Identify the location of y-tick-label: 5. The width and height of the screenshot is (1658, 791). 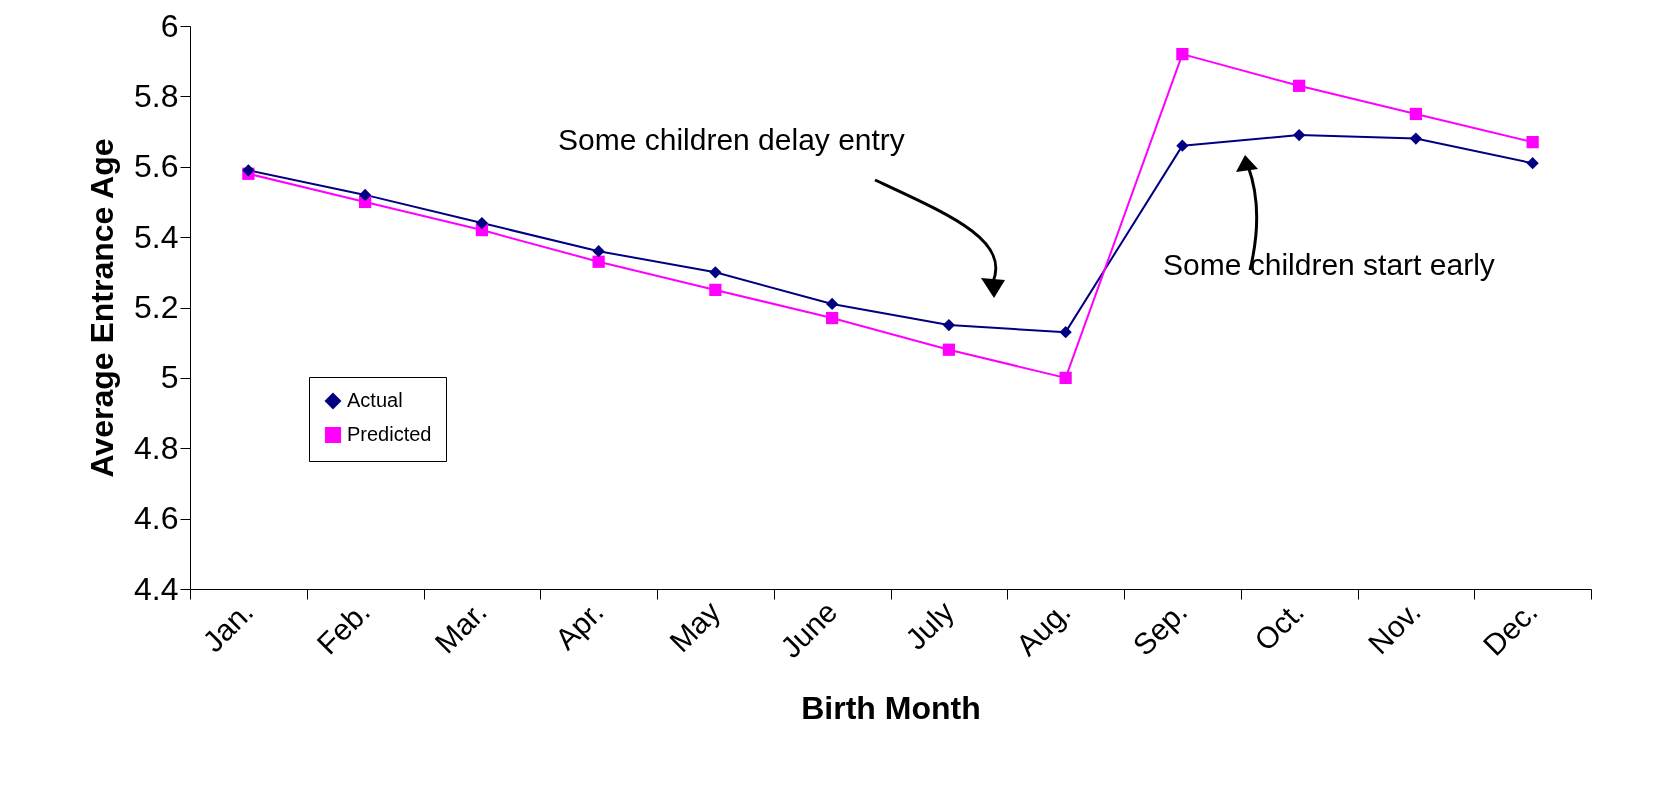
(169, 377).